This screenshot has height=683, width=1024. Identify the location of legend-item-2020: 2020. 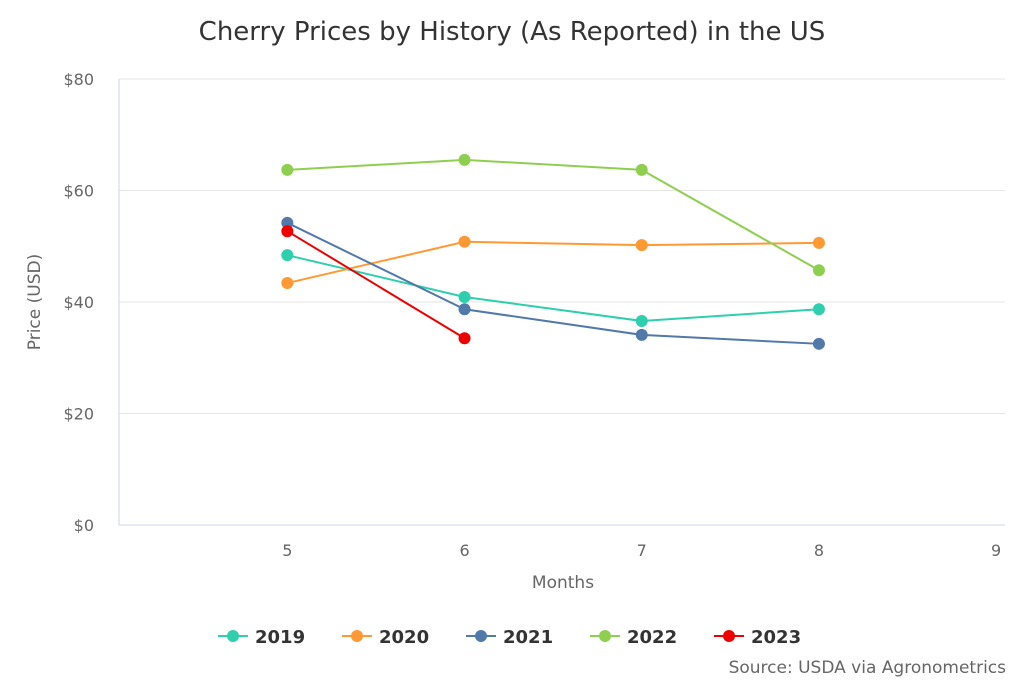
(385, 637).